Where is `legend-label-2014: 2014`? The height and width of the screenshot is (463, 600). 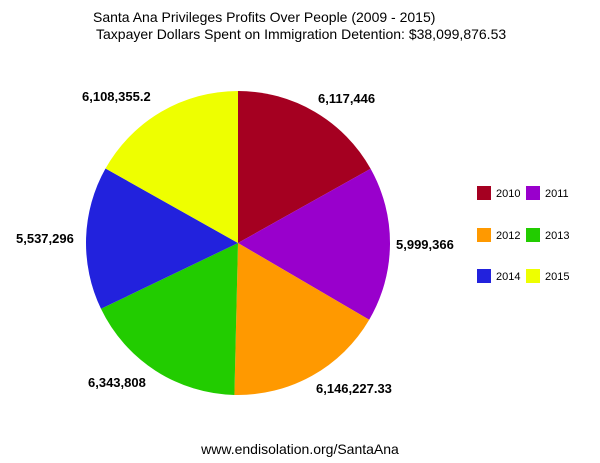
legend-label-2014: 2014 is located at coordinates (508, 277).